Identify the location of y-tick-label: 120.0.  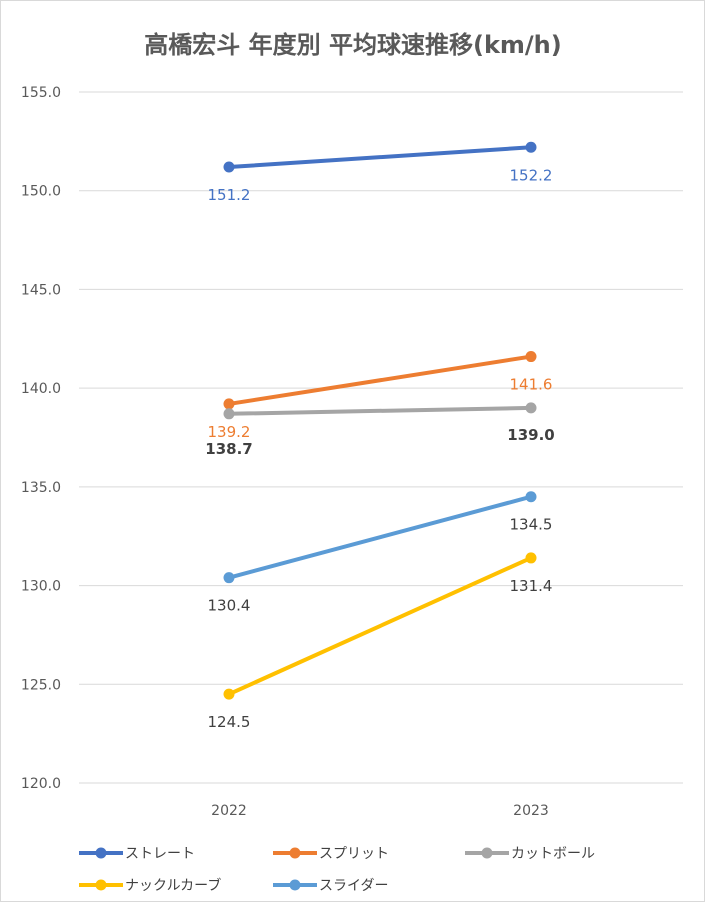
(41, 784).